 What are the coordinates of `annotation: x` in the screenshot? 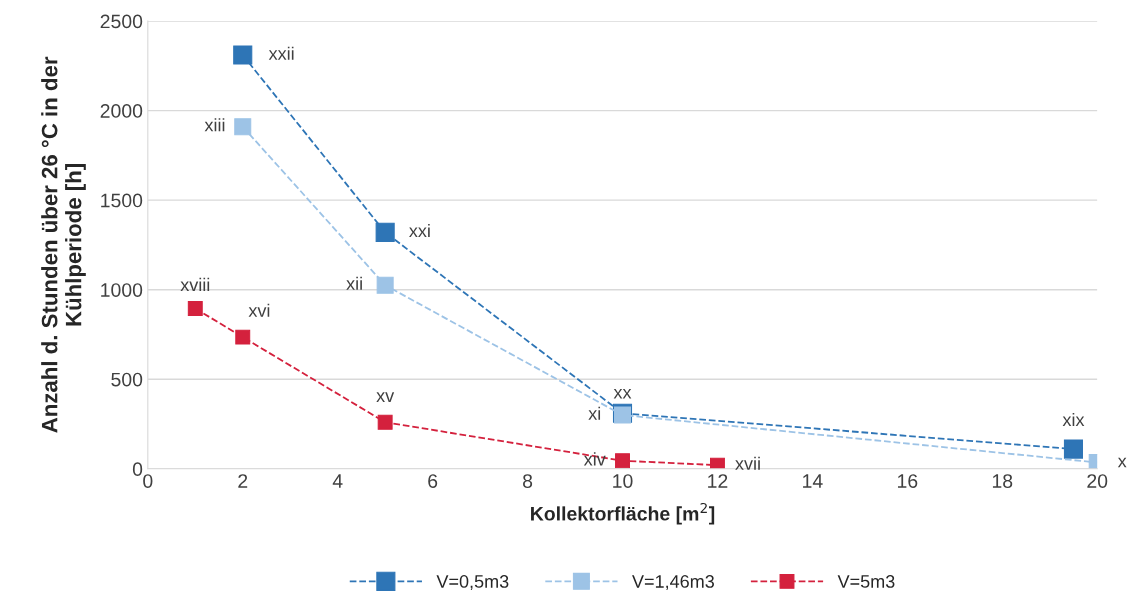 It's located at (1122, 462).